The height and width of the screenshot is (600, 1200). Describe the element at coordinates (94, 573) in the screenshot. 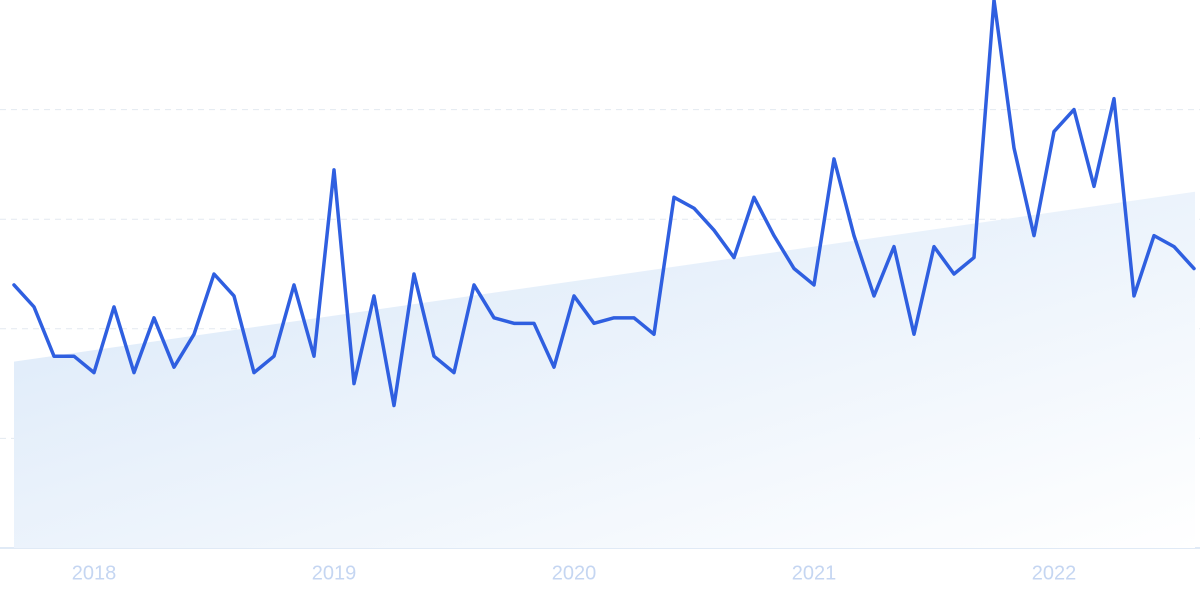

I see `x-tick-label: 2018` at that location.